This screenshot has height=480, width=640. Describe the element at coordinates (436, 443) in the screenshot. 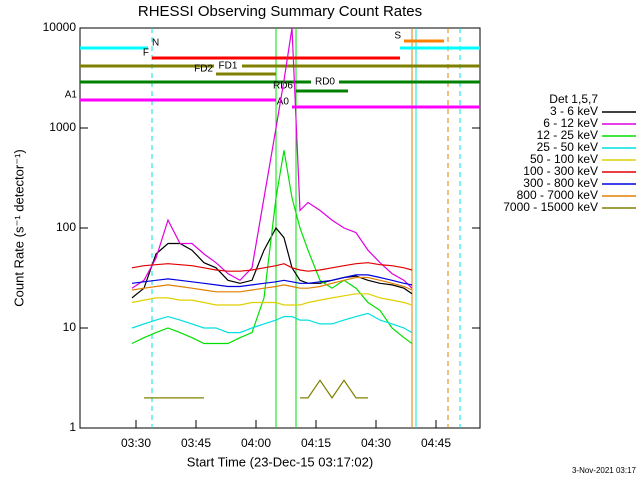

I see `x-tick-label: 04:45` at that location.